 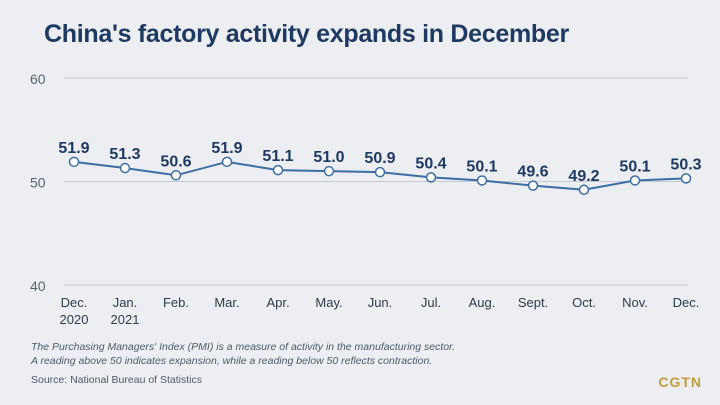 What do you see at coordinates (125, 319) in the screenshot?
I see `x-tick-label: 2021` at bounding box center [125, 319].